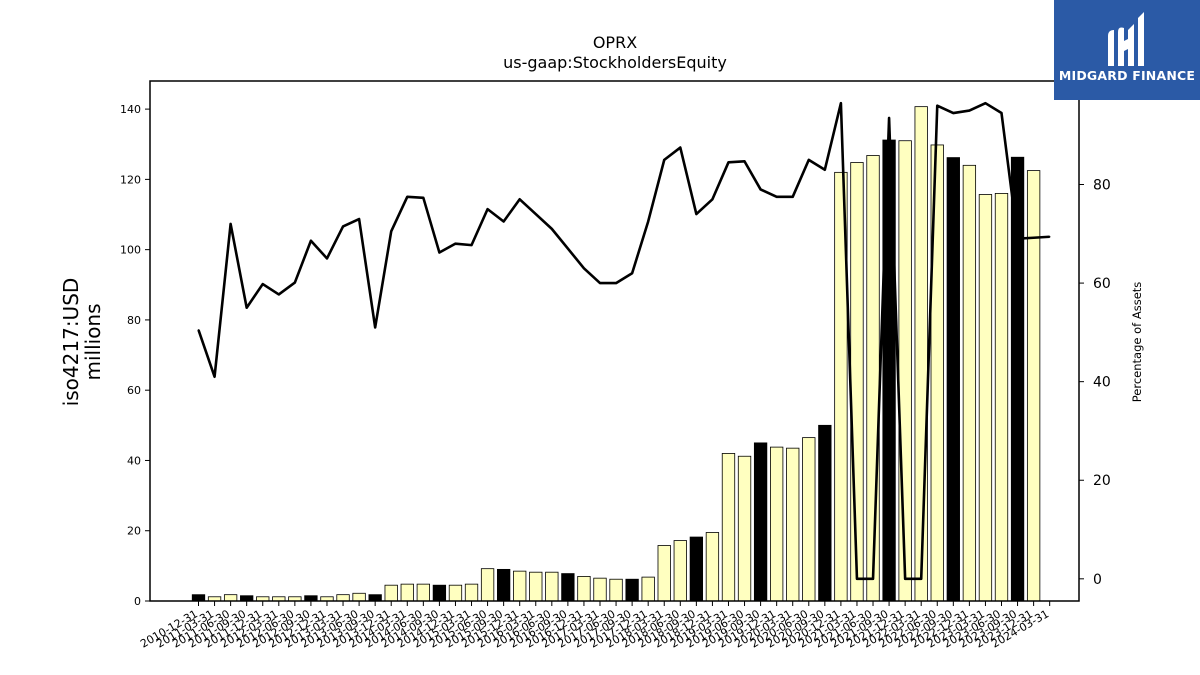 The width and height of the screenshot is (1200, 675). What do you see at coordinates (134, 390) in the screenshot?
I see `y-tick-label: 60` at bounding box center [134, 390].